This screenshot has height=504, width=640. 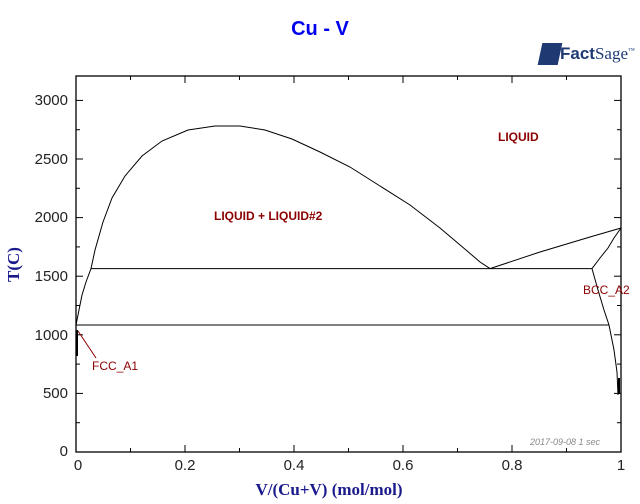 I want to click on y-tick-label: 500, so click(x=55, y=393).